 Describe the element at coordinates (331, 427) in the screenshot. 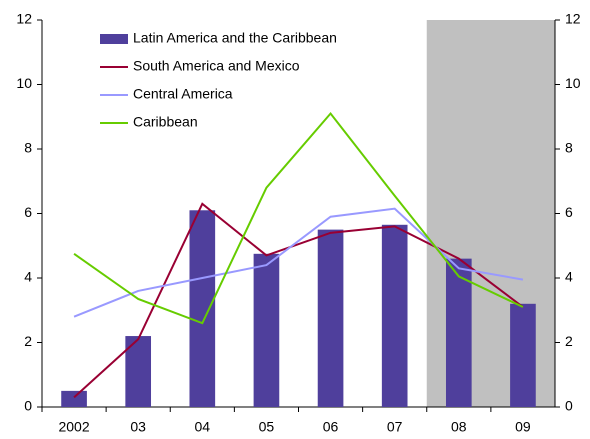

I see `x-tick-label: 06` at that location.